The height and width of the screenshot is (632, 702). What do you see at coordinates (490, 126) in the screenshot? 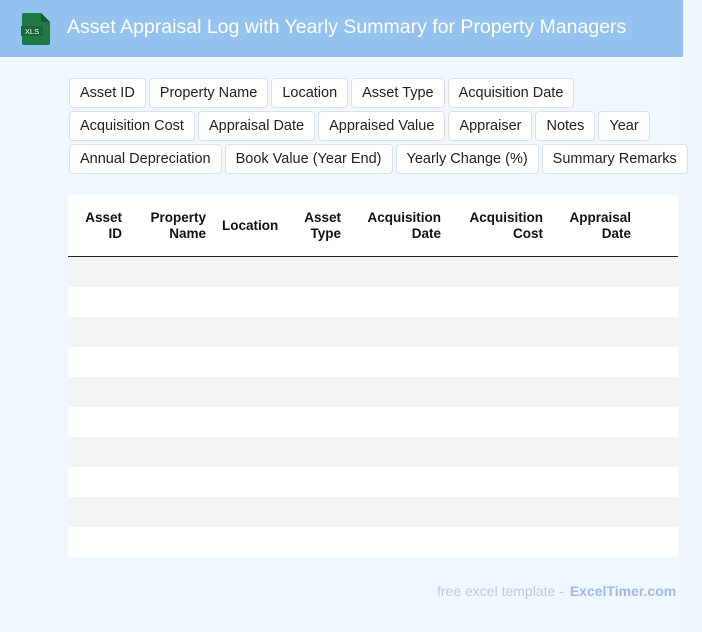
I see `field-chip: Appraiser` at bounding box center [490, 126].